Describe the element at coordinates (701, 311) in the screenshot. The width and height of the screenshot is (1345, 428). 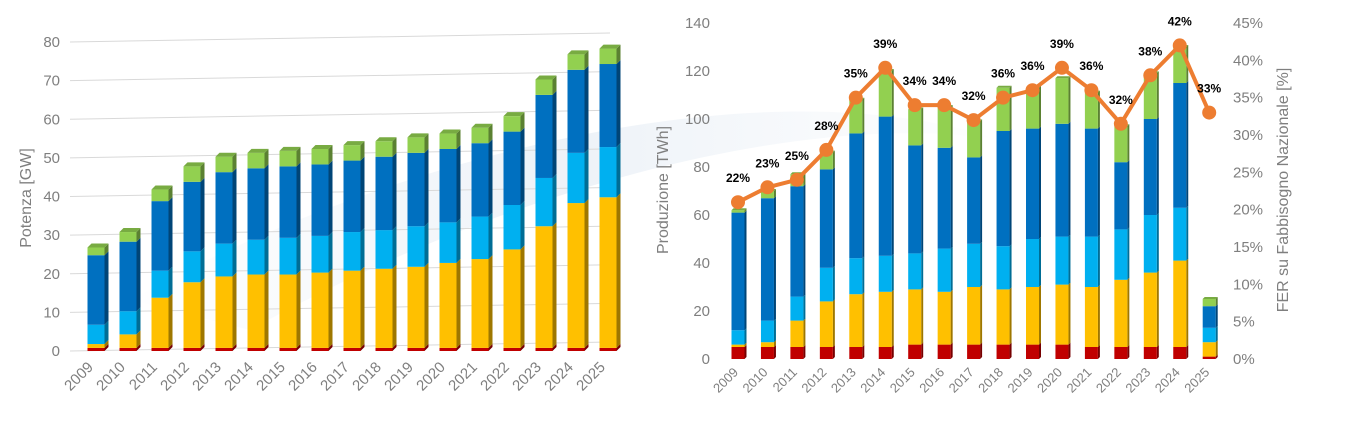
I see `right-y-tick-1: 20` at that location.